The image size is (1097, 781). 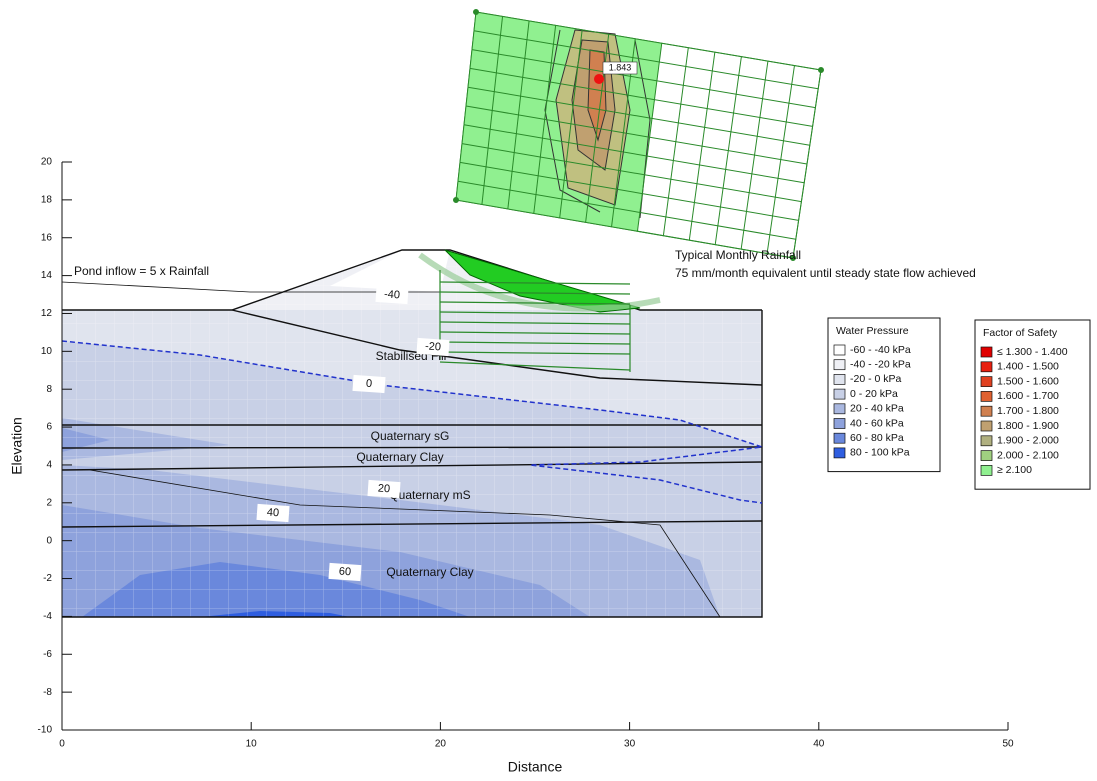 What do you see at coordinates (874, 394) in the screenshot?
I see `legend-label: 0 - 20 kPa` at bounding box center [874, 394].